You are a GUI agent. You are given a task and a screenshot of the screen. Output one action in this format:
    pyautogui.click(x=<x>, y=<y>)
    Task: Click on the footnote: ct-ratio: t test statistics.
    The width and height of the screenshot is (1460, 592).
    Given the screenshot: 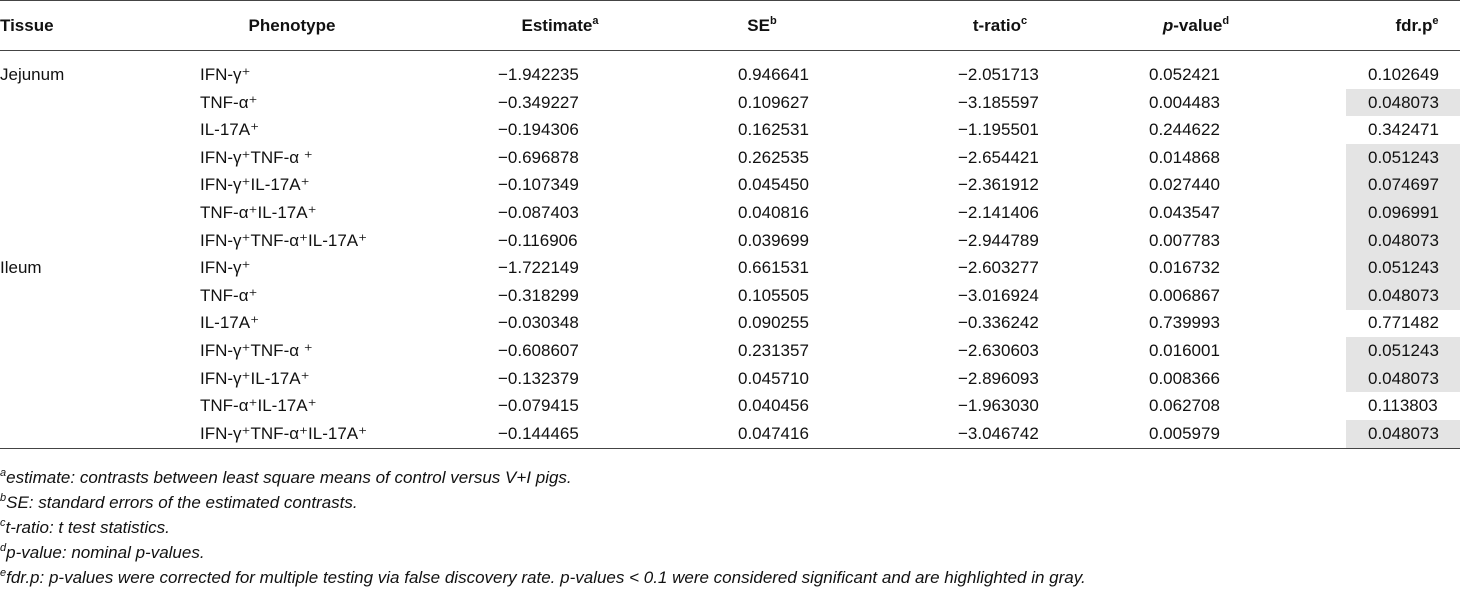 What is the action you would take?
    pyautogui.click(x=85, y=528)
    